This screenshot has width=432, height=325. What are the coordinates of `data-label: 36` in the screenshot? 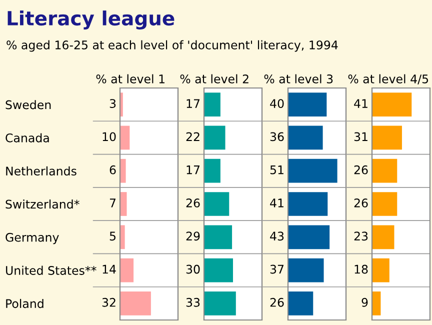 It's located at (277, 137).